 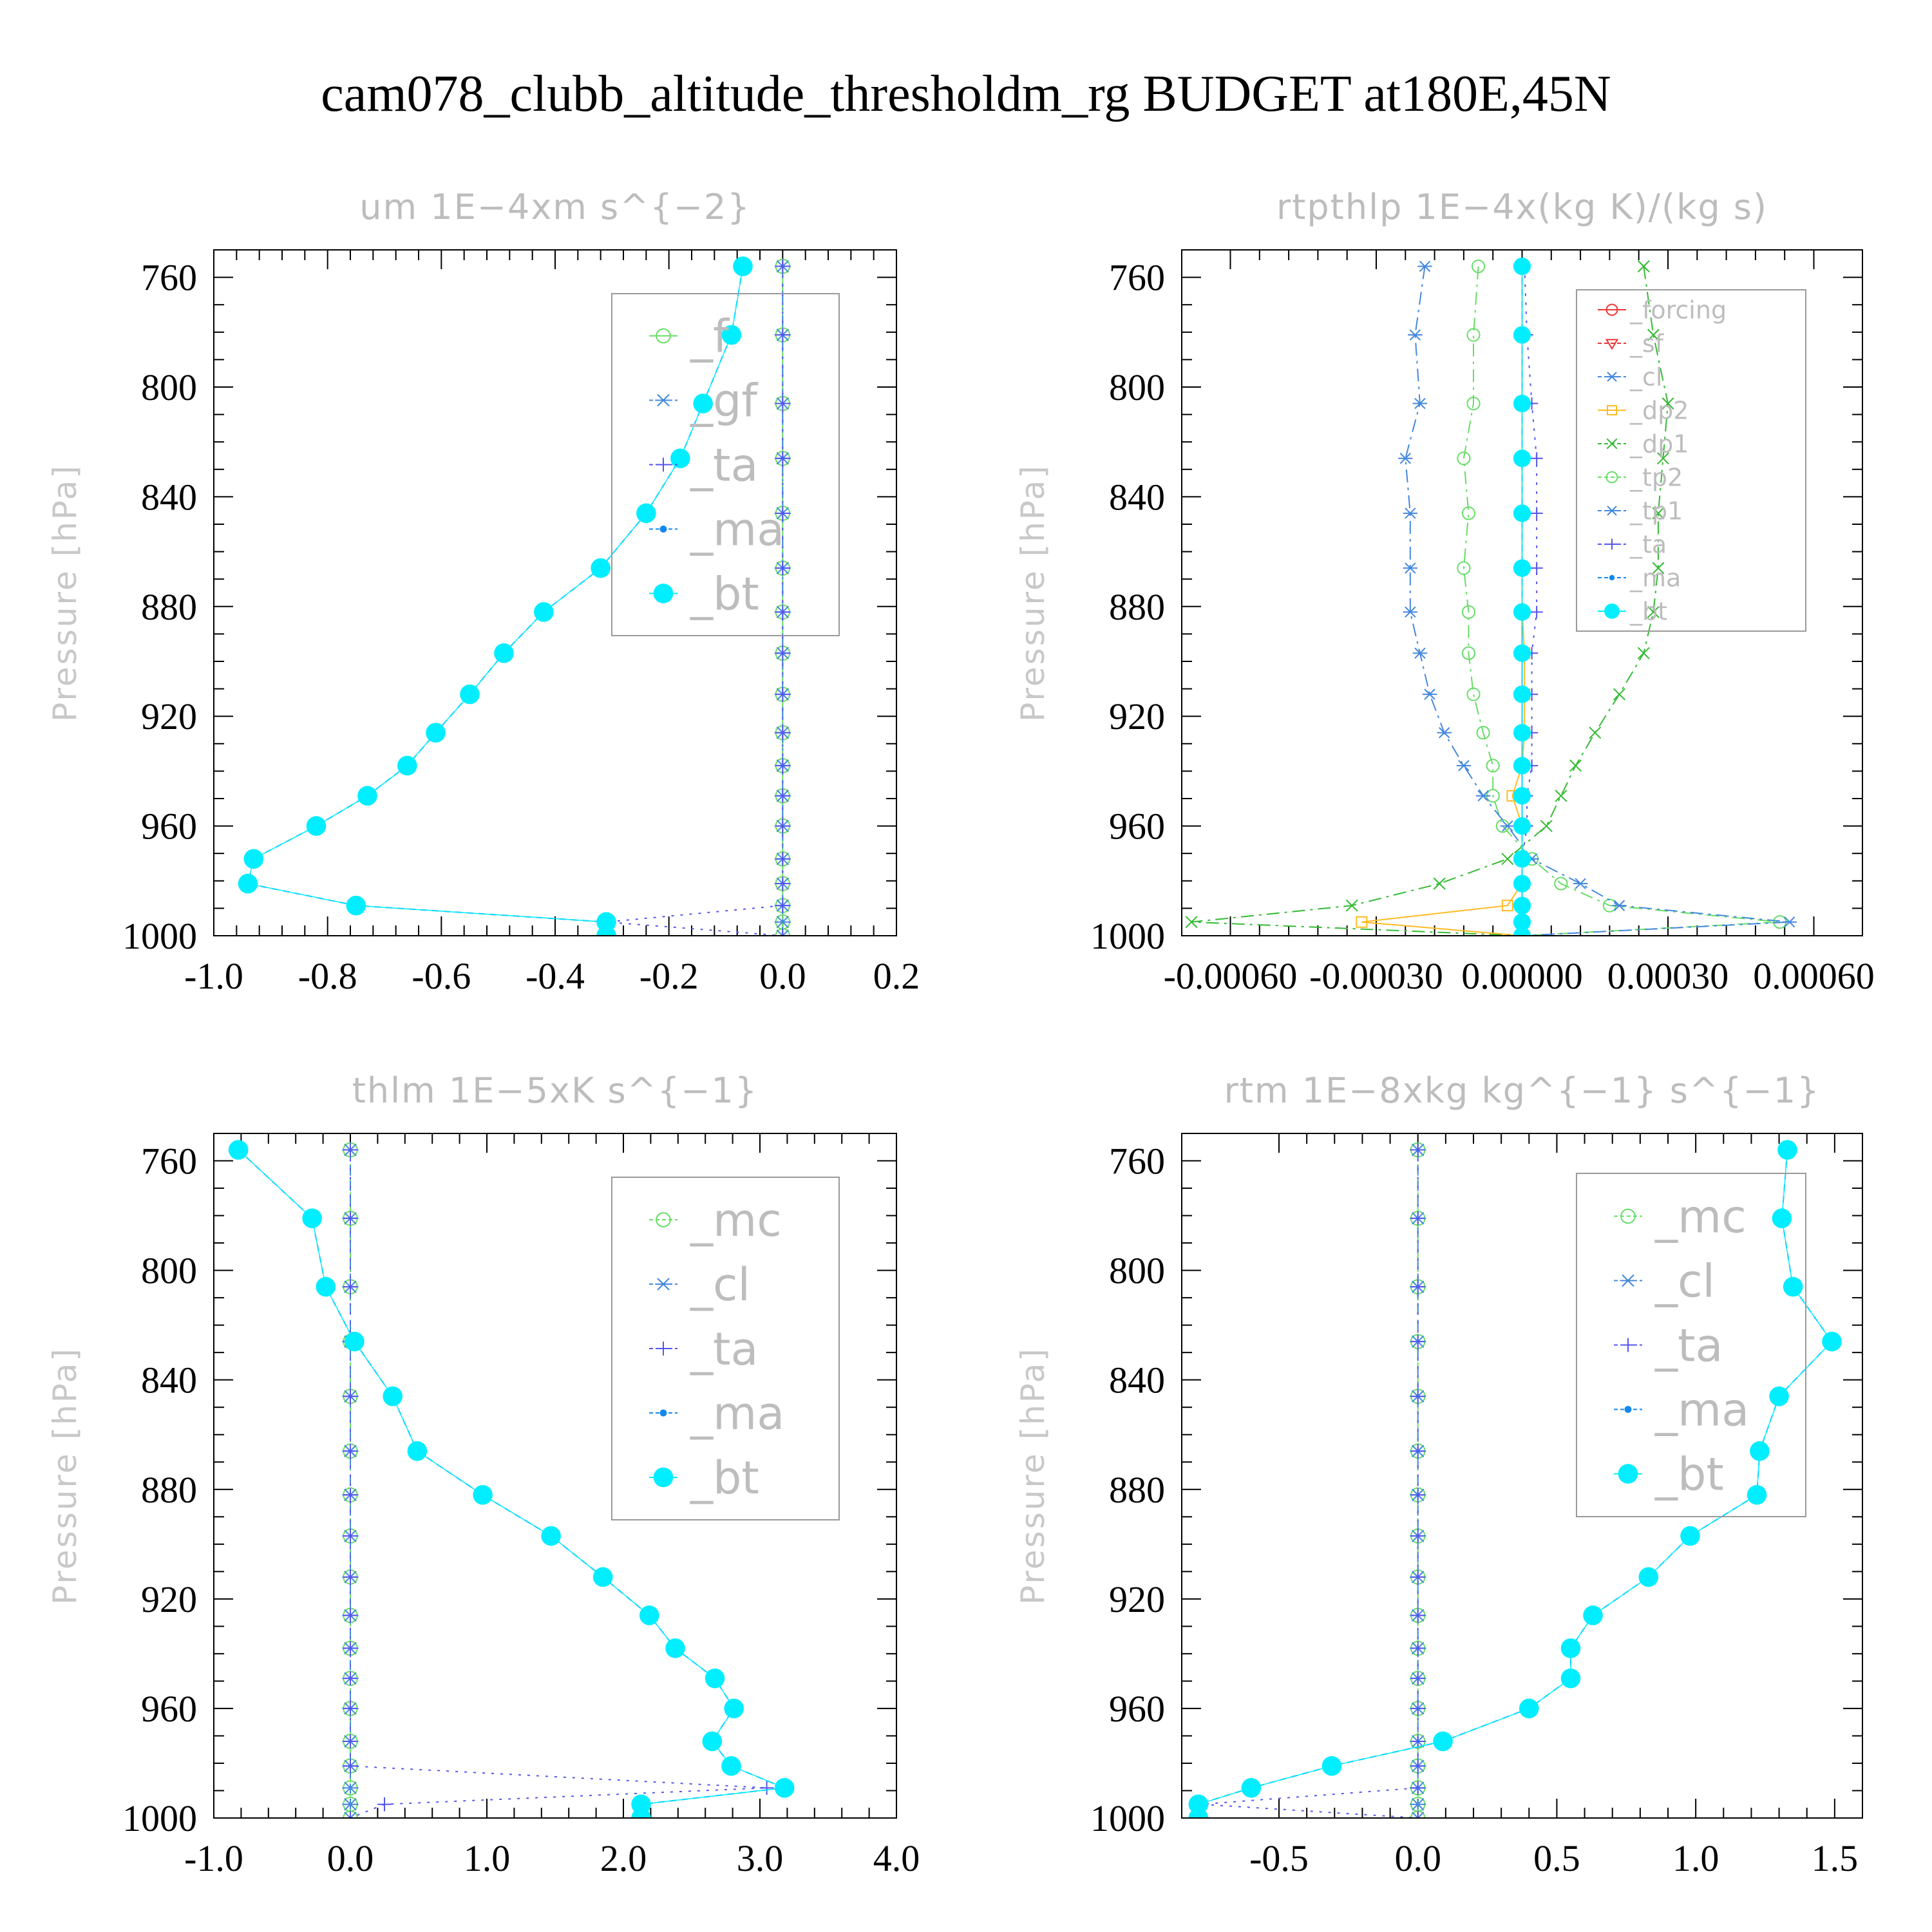 I want to click on legend-label: _ta, so click(x=1648, y=545).